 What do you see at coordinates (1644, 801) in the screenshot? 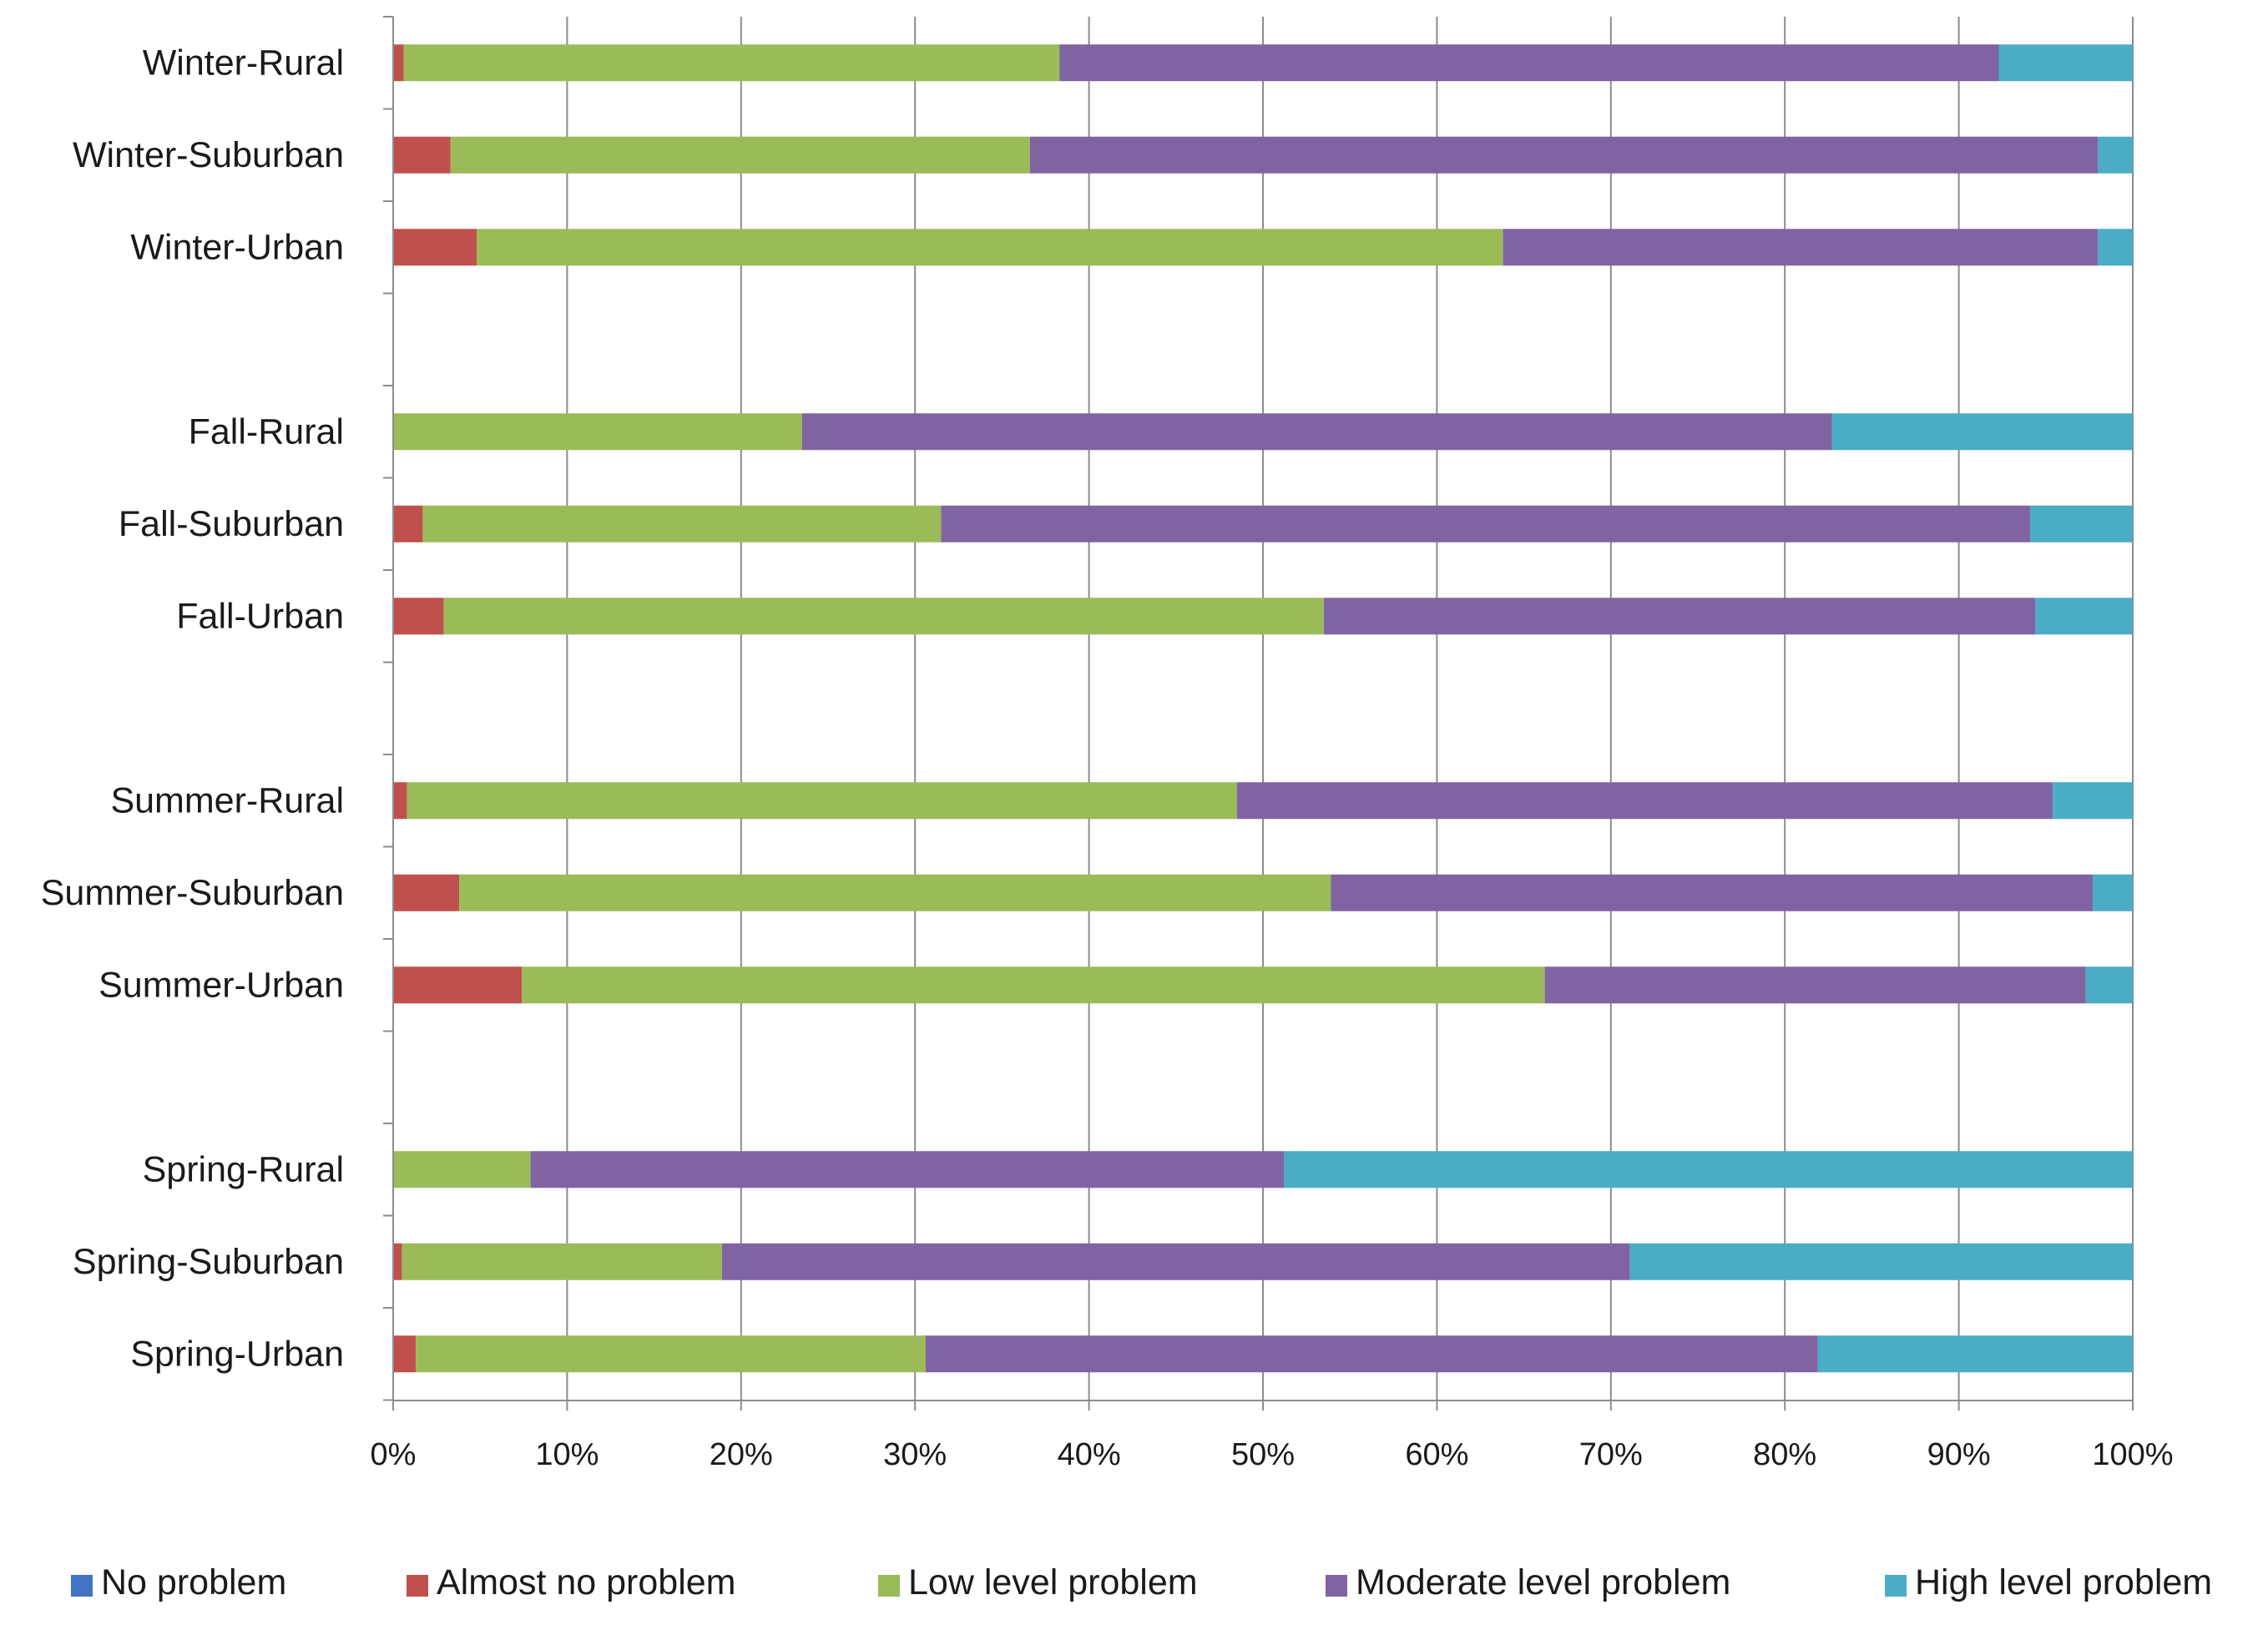
I see `bar-summer-rural-moderate-level-problem` at bounding box center [1644, 801].